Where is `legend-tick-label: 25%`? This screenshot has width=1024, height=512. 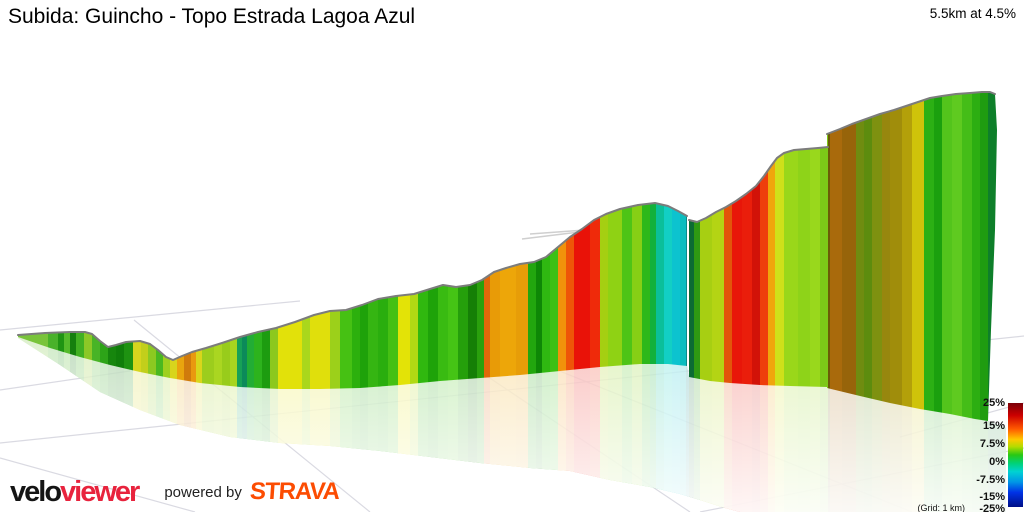
legend-tick-label: 25% is located at coordinates (993, 403).